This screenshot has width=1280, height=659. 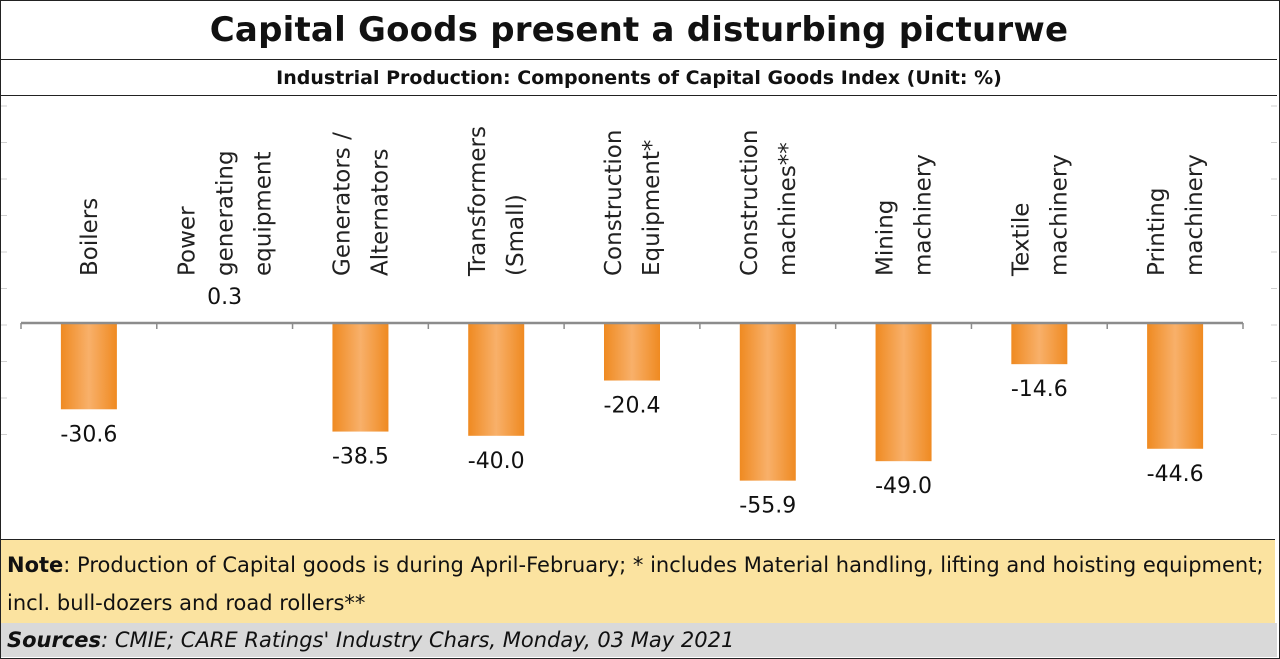 I want to click on category-label-0-0: Boilers, so click(x=90, y=237).